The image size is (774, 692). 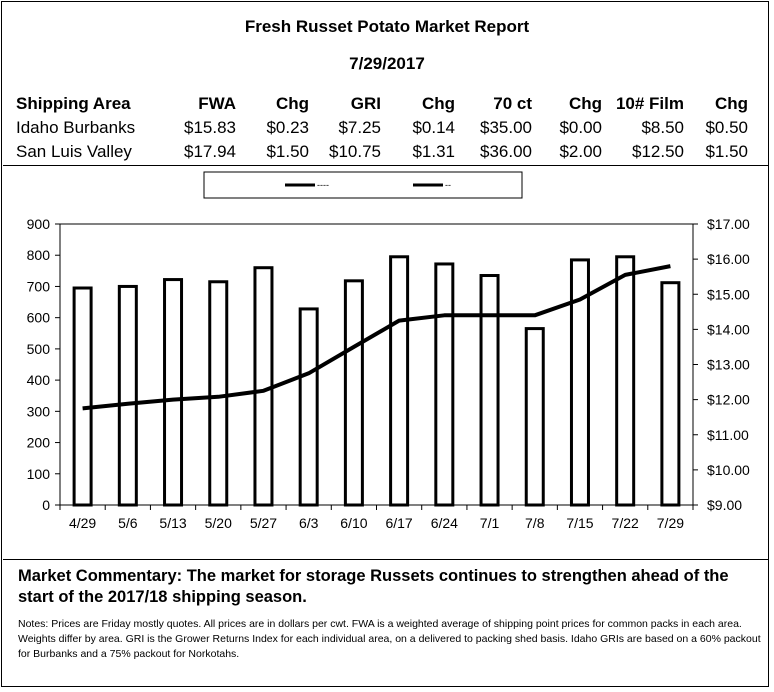 I want to click on row-area-name: San Luis Valley, so click(x=74, y=151).